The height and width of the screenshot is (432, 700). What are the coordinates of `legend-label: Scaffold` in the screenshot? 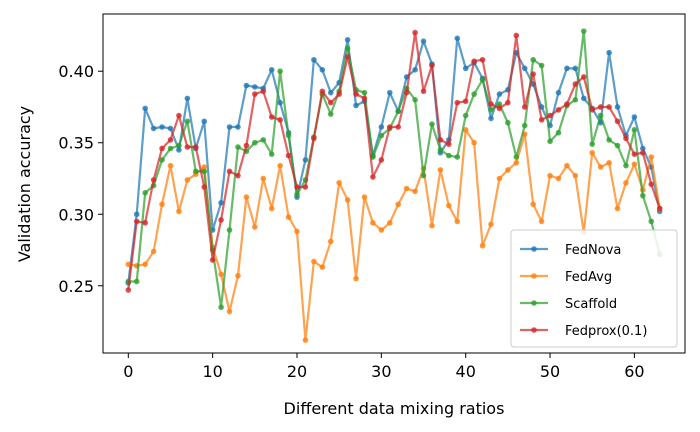 It's located at (591, 304).